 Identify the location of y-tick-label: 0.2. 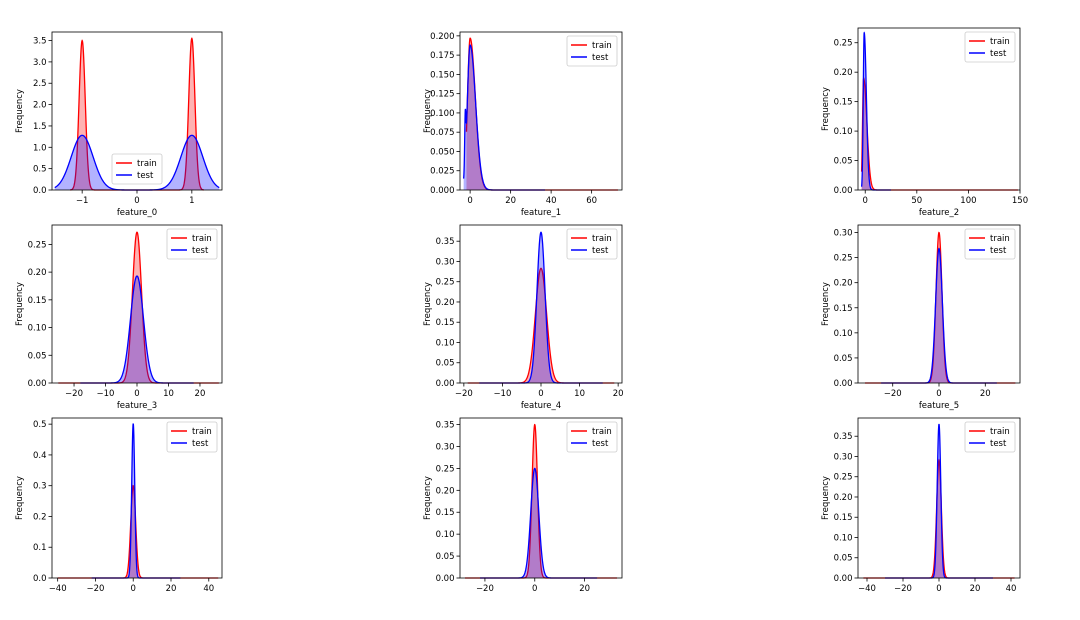
(40, 517).